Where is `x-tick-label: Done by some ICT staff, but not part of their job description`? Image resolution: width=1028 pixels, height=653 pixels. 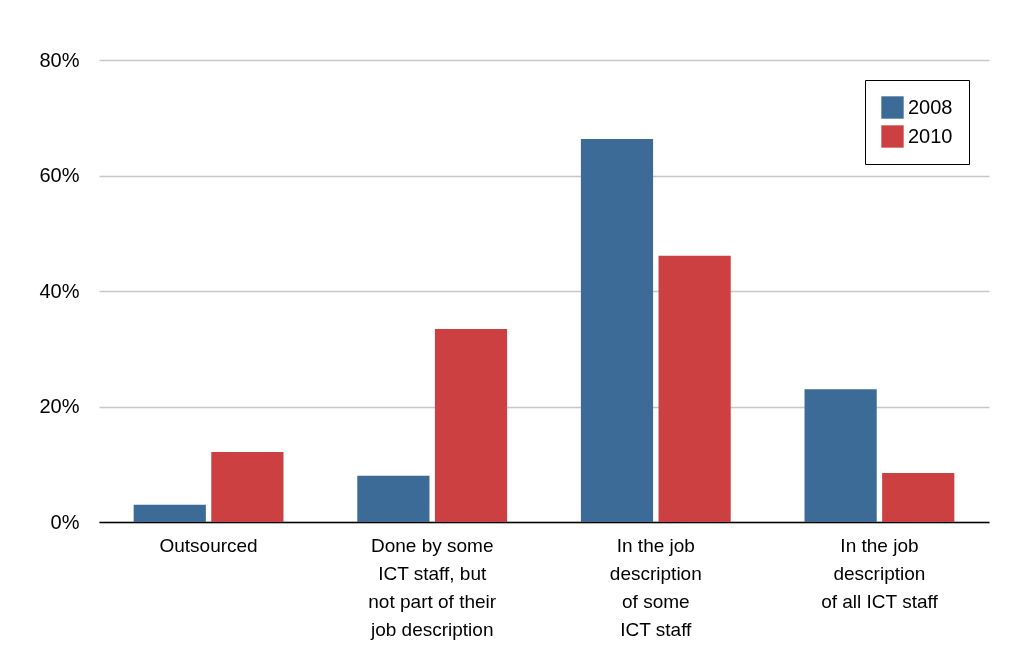 x-tick-label: Done by some ICT staff, but not part of their job description is located at coordinates (432, 587).